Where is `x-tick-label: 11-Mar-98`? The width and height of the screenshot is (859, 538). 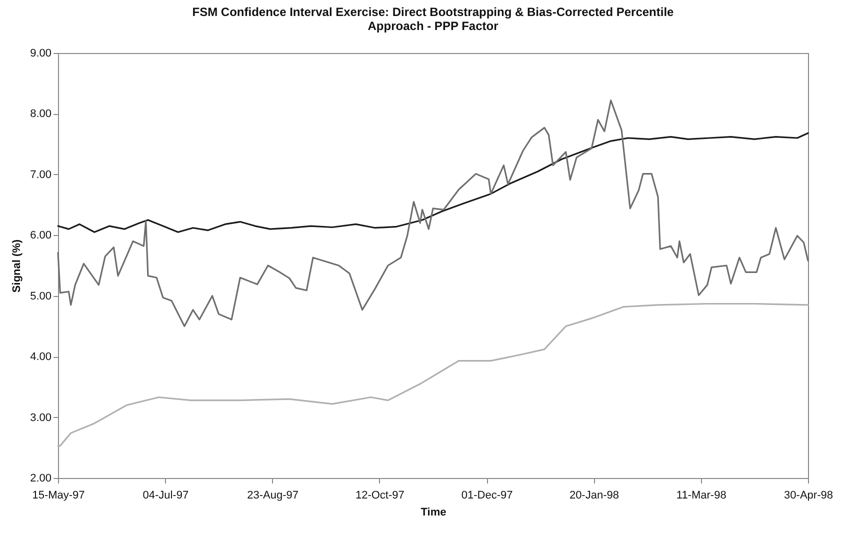
x-tick-label: 11-Mar-98 is located at coordinates (701, 496).